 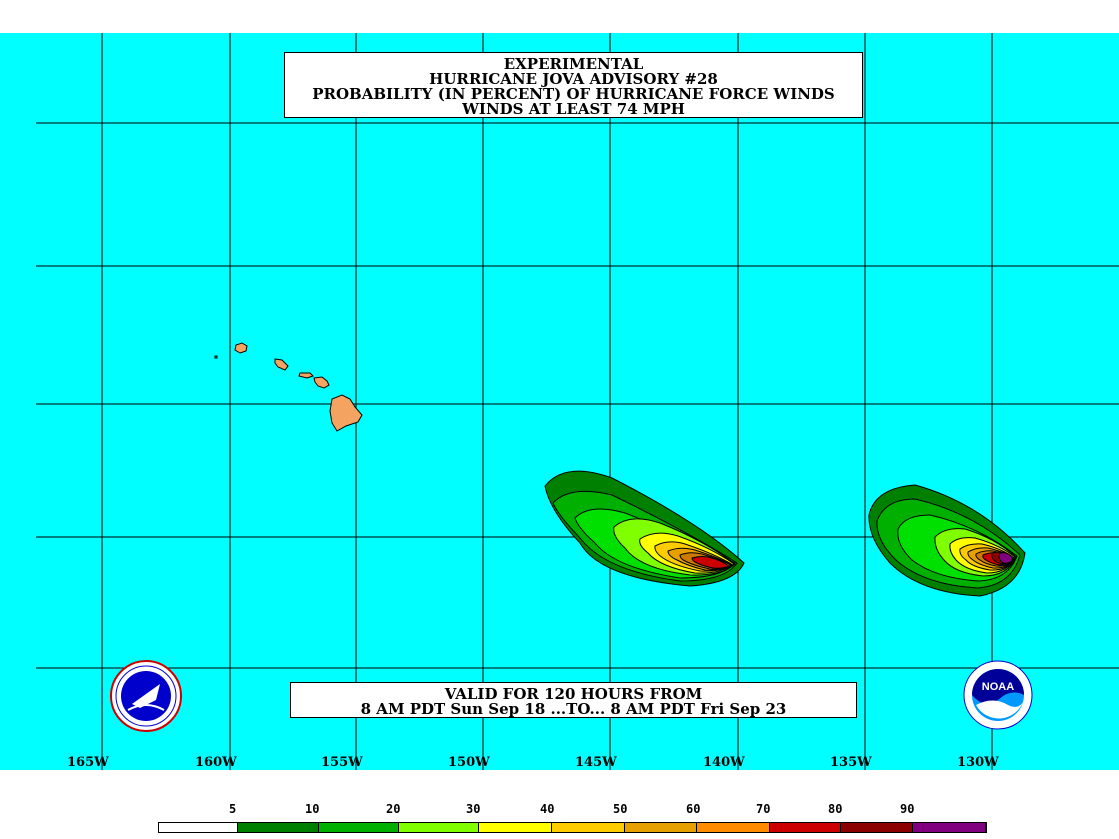 What do you see at coordinates (146, 696) in the screenshot?
I see `nws-logo` at bounding box center [146, 696].